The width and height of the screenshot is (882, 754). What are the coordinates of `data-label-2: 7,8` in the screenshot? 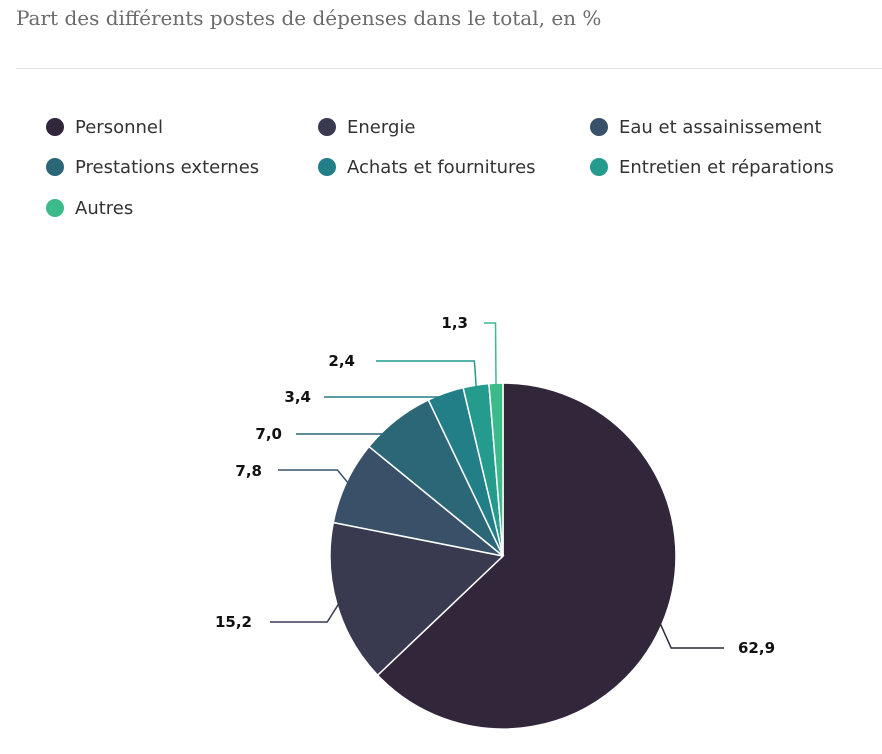 It's located at (248, 471).